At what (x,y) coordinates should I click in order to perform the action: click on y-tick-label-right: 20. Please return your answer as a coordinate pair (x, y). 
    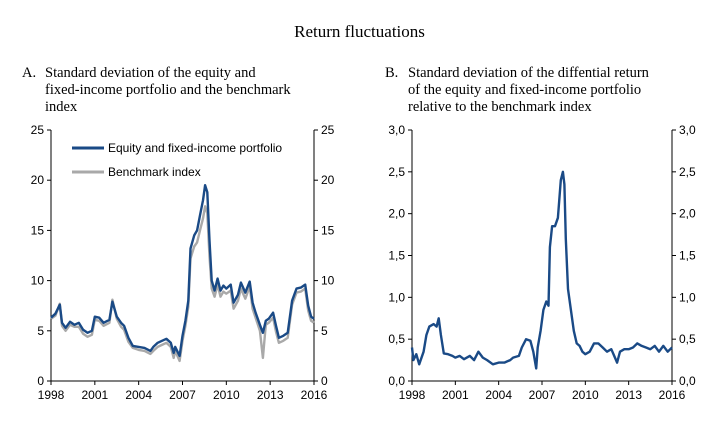
    Looking at the image, I should click on (328, 180).